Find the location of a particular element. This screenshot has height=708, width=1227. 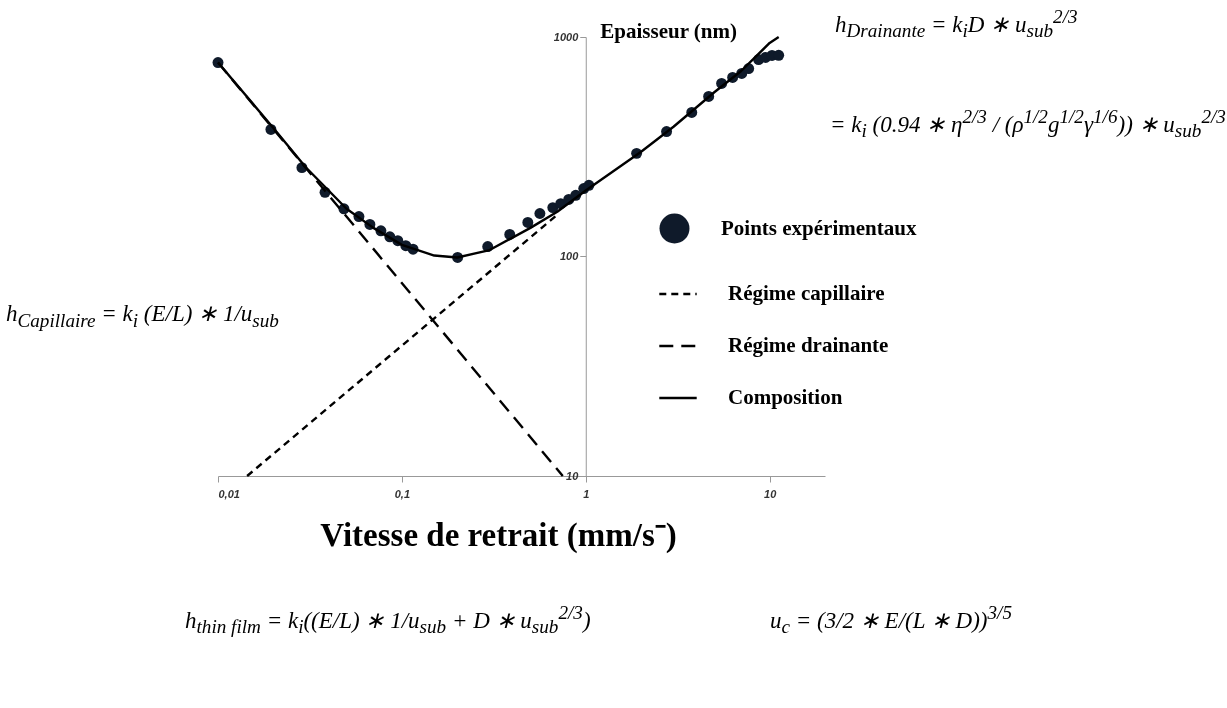

legend-label: Régime drainante is located at coordinates (808, 345).